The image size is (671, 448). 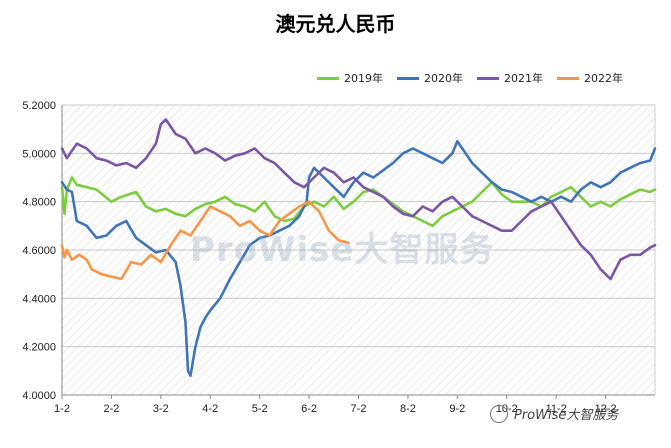 What do you see at coordinates (309, 409) in the screenshot?
I see `x-tick-label: 6-2` at bounding box center [309, 409].